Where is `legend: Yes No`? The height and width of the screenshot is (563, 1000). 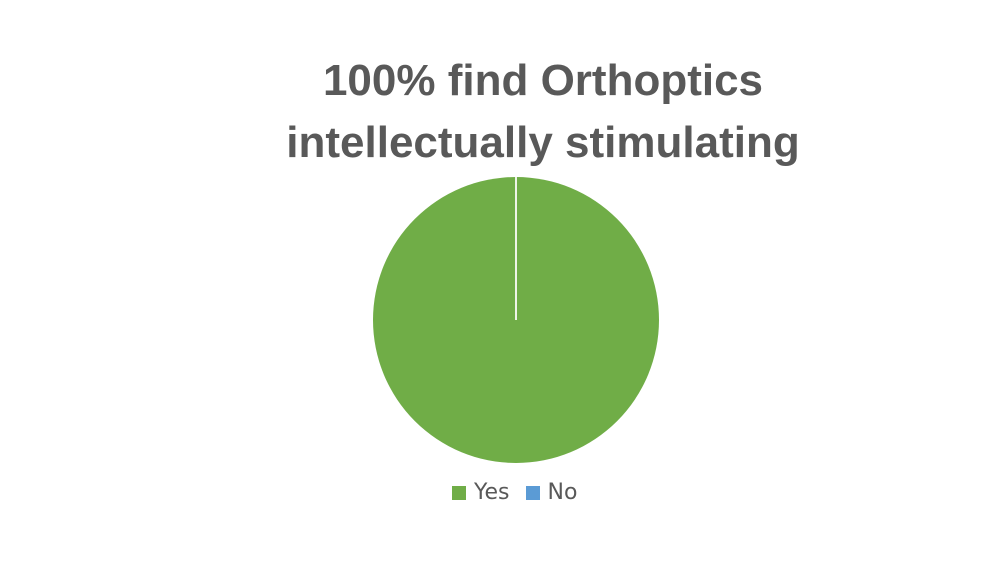 legend: Yes No is located at coordinates (522, 492).